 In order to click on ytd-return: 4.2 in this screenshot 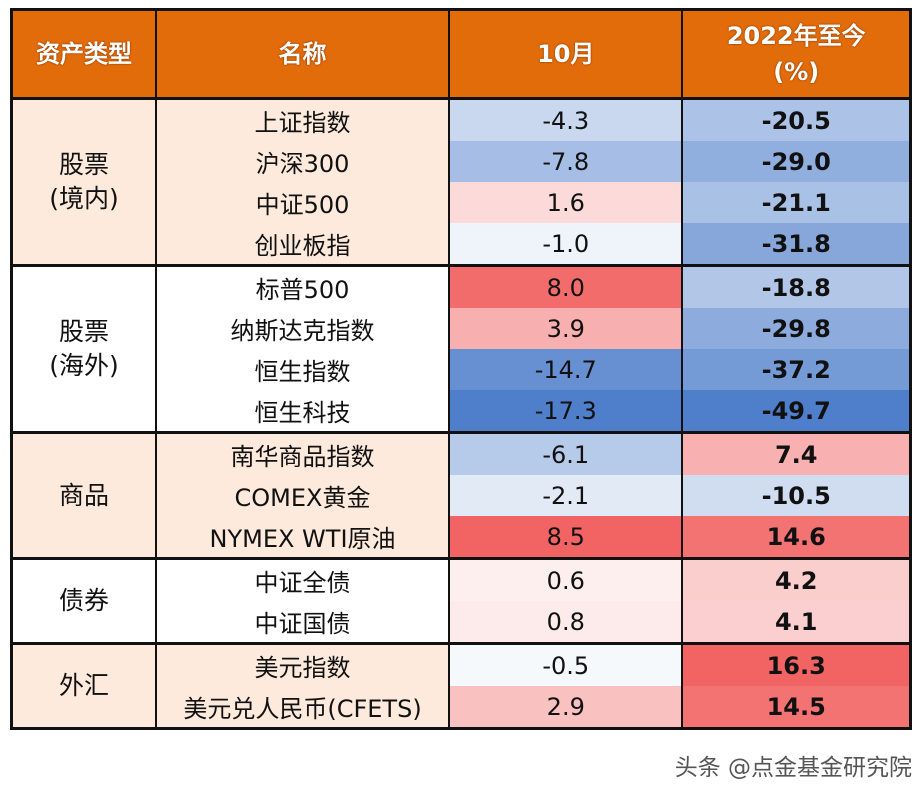, I will do `click(796, 579)`.